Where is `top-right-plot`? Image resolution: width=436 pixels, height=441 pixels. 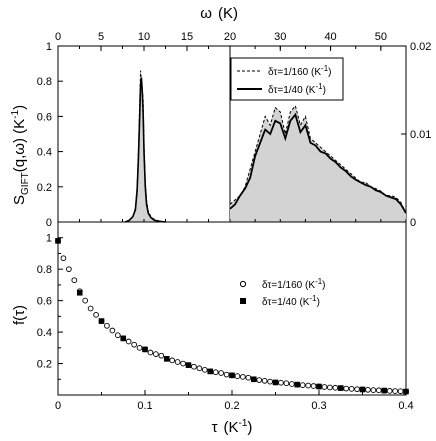 top-right-plot is located at coordinates (318, 163).